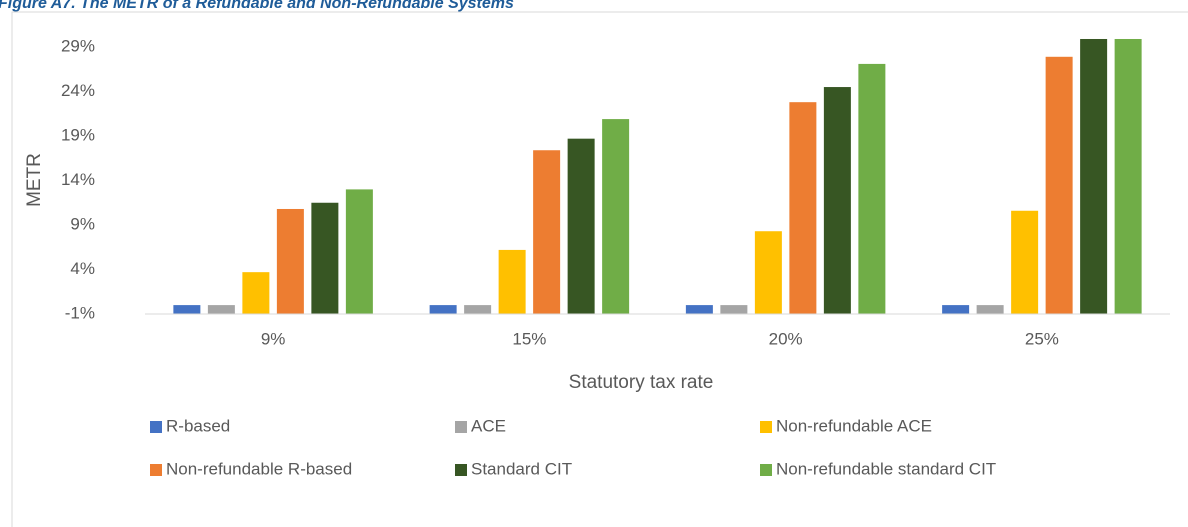  Describe the element at coordinates (259, 468) in the screenshot. I see `legend-label: Non-refundable R-based` at that location.